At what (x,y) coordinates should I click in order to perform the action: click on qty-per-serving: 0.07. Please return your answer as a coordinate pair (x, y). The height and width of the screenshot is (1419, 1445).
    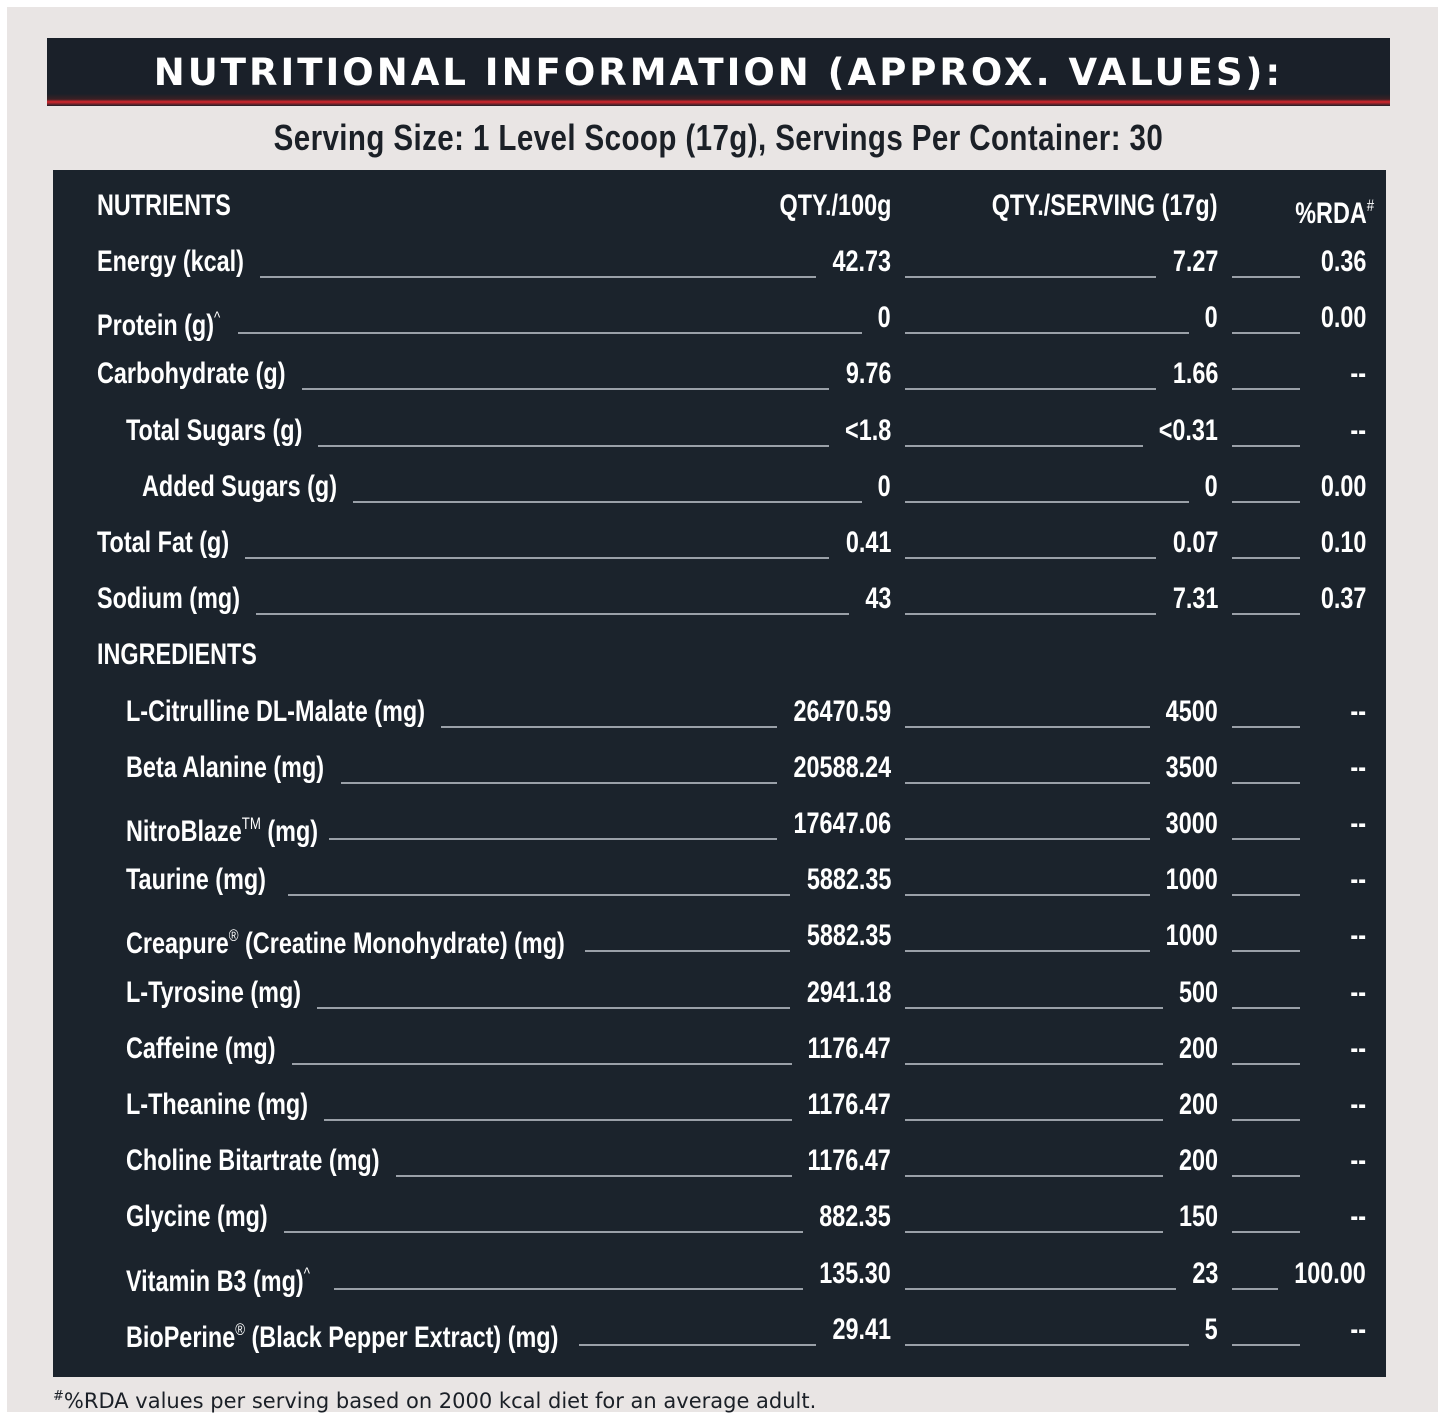
    Looking at the image, I should click on (1195, 542).